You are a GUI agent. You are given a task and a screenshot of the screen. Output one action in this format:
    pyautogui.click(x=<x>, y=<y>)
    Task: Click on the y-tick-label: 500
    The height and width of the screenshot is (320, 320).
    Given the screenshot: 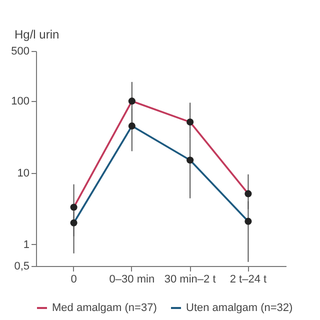 What is the action you would take?
    pyautogui.click(x=20, y=52)
    